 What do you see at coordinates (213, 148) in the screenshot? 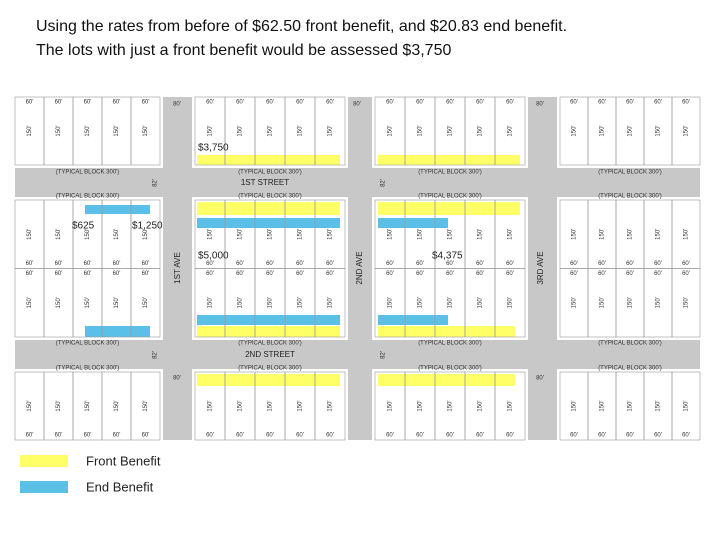
I see `amount: $3,750` at bounding box center [213, 148].